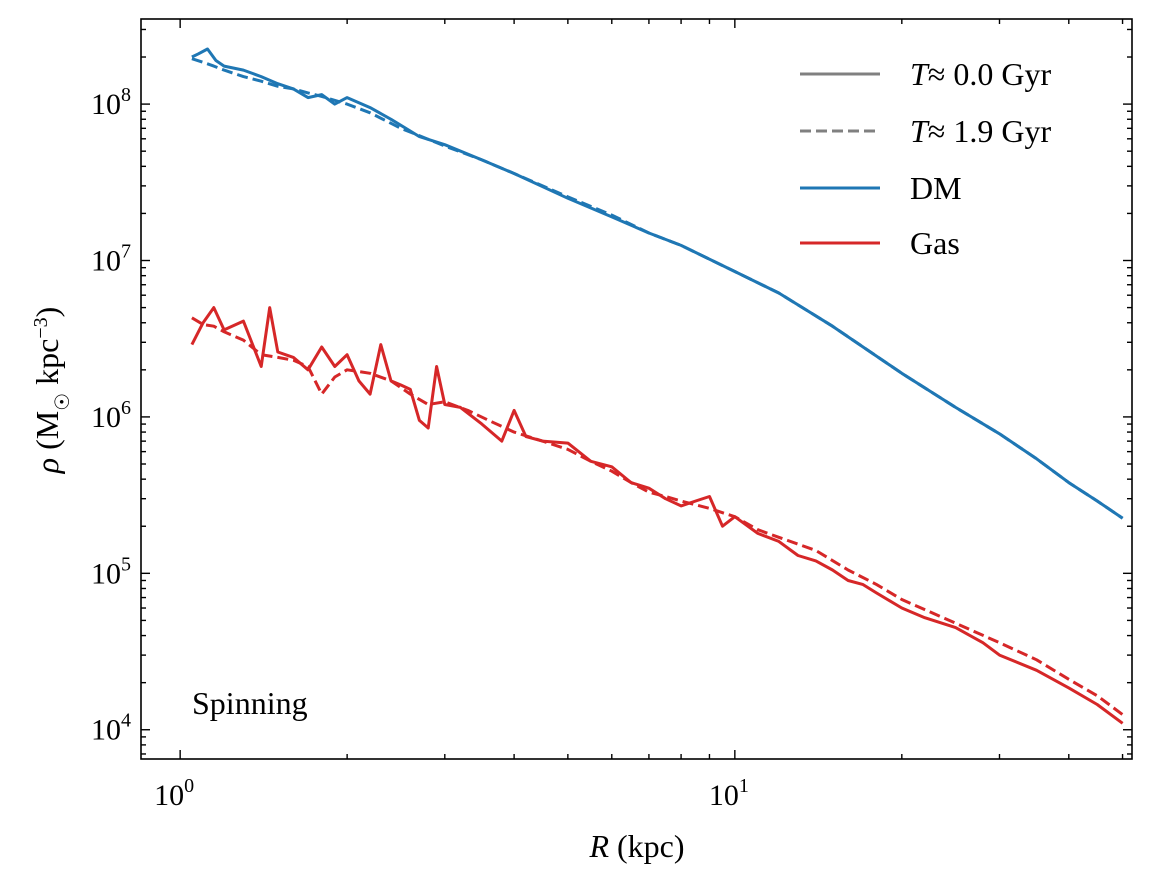  Describe the element at coordinates (174, 793) in the screenshot. I see `x-tick-label: 10⁰` at that location.